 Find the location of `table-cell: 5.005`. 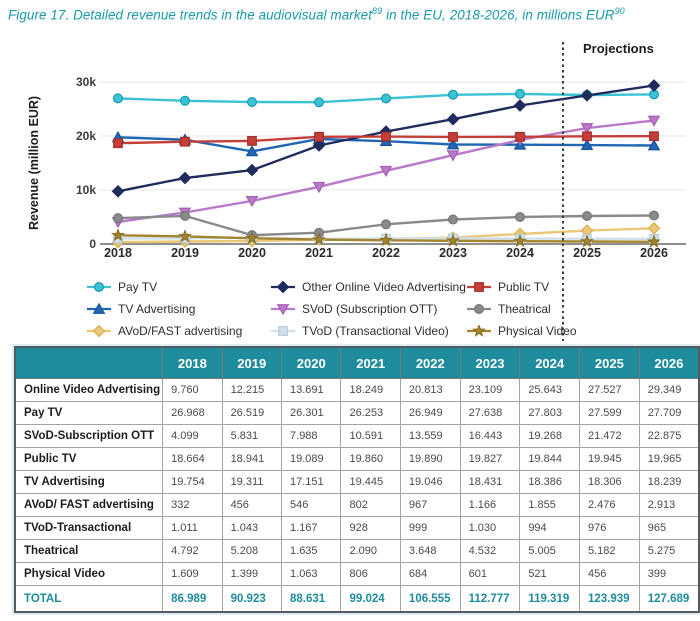

table-cell: 5.005 is located at coordinates (549, 551).